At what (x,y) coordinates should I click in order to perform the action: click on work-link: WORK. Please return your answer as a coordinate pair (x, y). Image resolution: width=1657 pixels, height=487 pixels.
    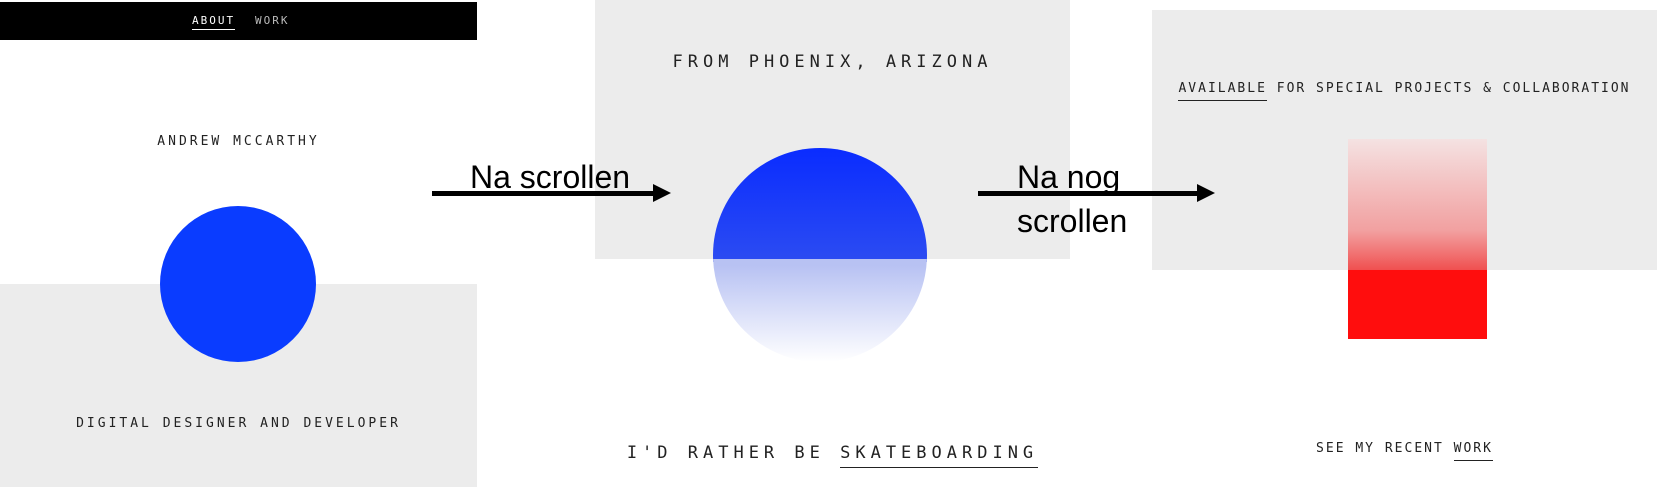
    Looking at the image, I should click on (1473, 451).